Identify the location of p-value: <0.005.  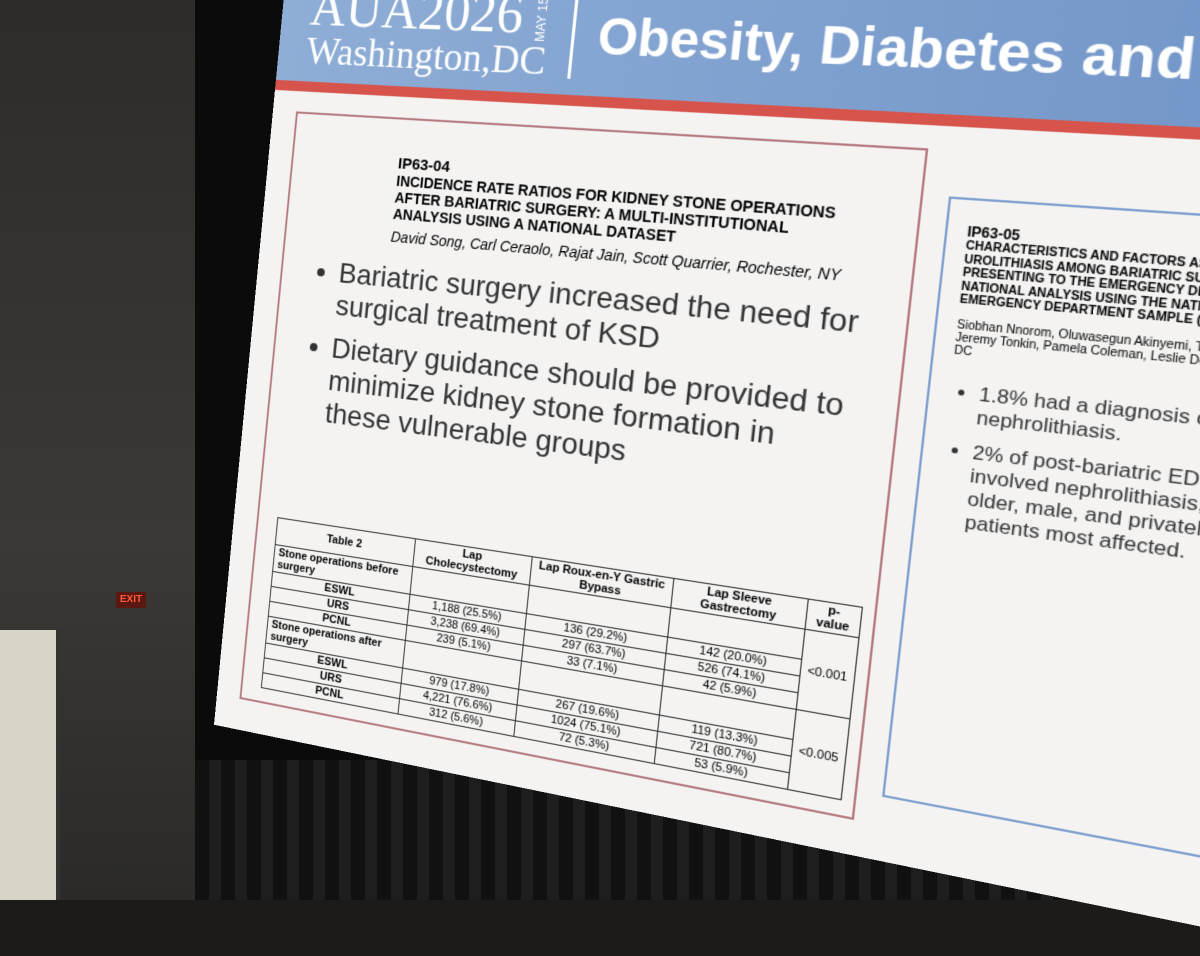
(818, 754).